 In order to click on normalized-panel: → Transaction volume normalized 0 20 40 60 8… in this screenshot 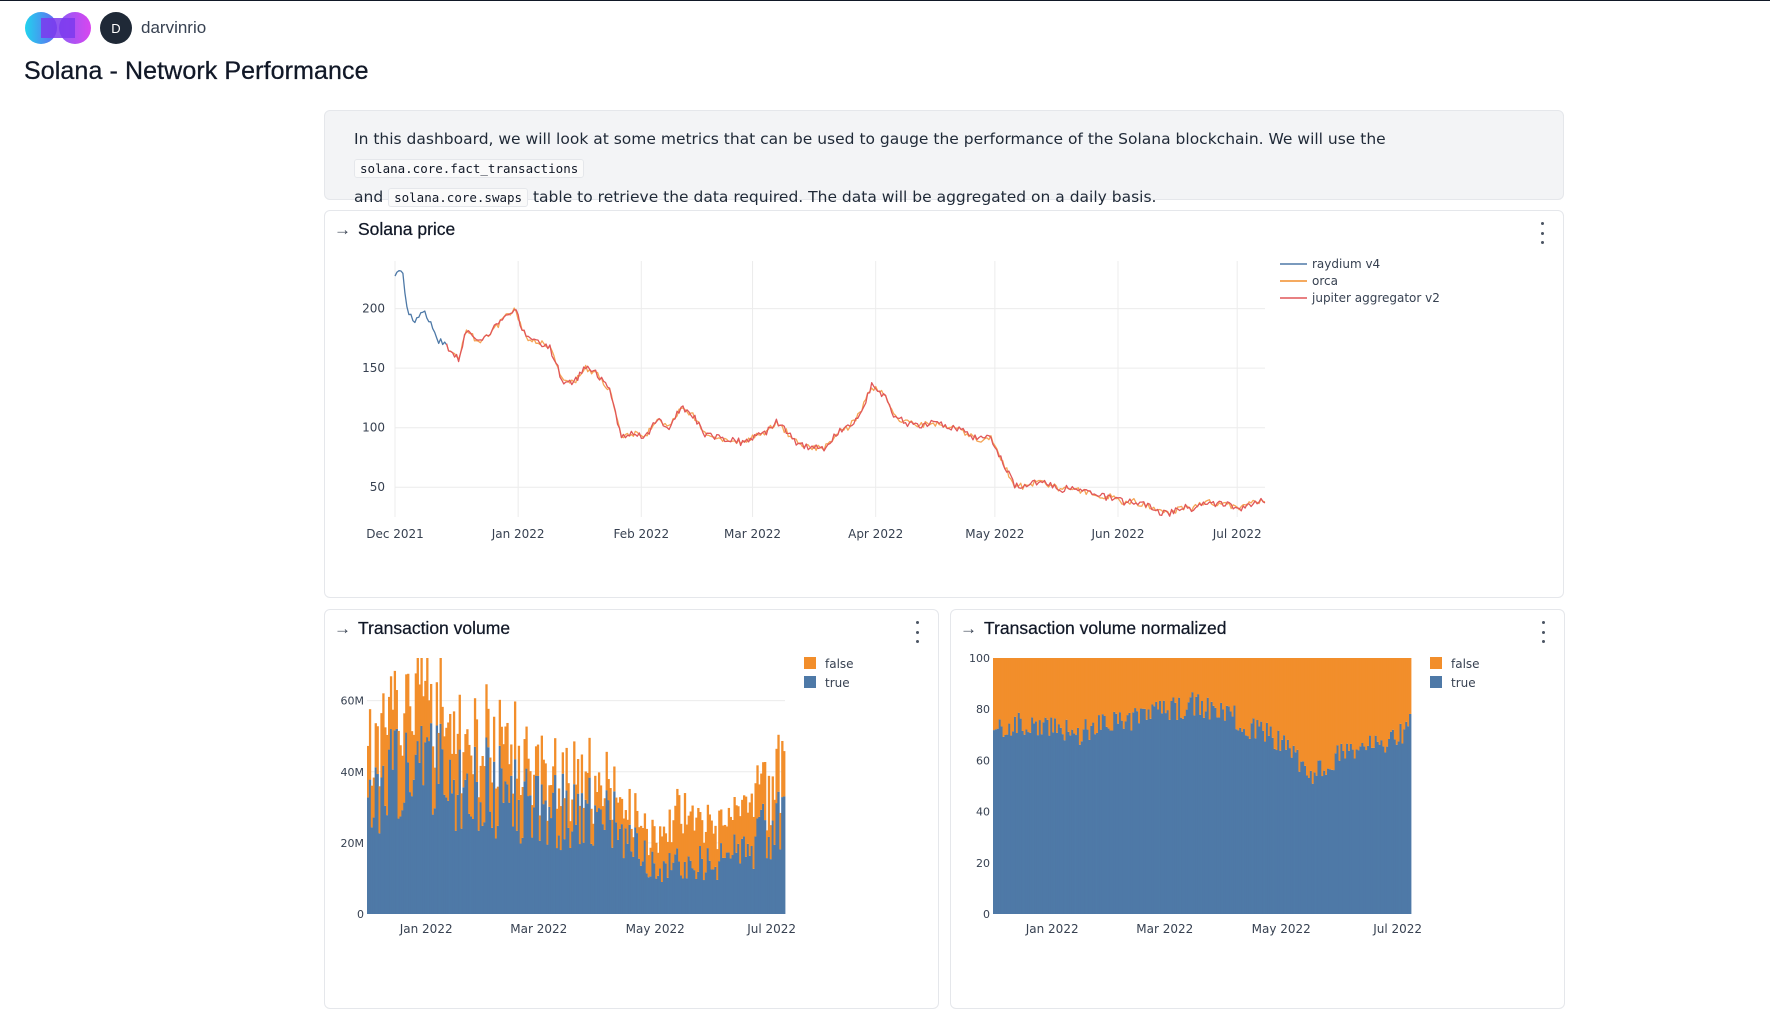, I will do `click(1257, 809)`.